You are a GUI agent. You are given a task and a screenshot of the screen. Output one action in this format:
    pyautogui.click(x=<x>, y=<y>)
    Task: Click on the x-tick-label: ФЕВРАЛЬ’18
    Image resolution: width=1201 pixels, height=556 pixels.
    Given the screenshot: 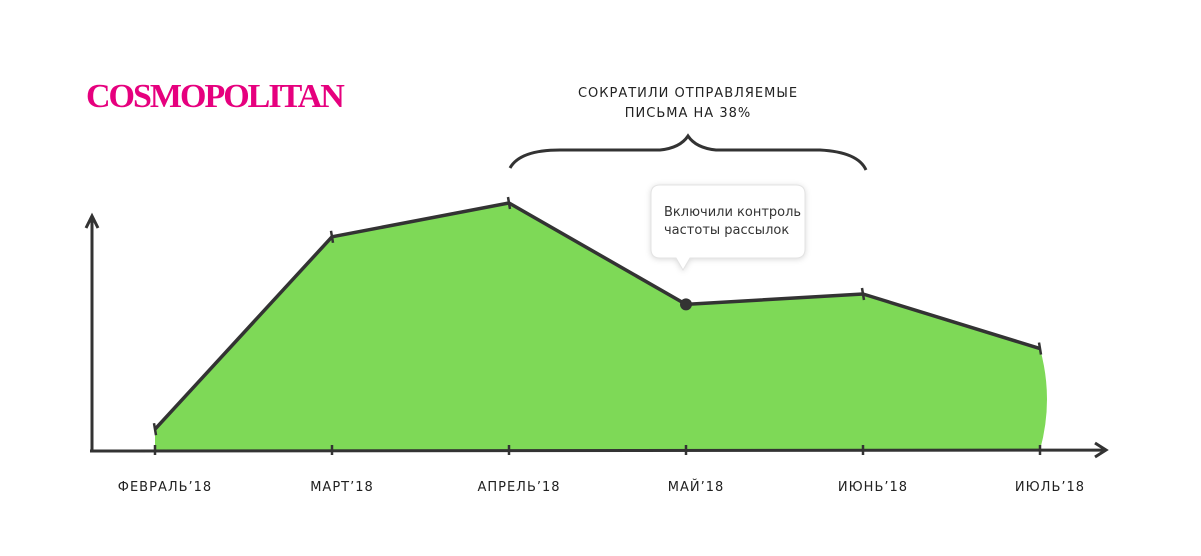 What is the action you would take?
    pyautogui.click(x=165, y=487)
    